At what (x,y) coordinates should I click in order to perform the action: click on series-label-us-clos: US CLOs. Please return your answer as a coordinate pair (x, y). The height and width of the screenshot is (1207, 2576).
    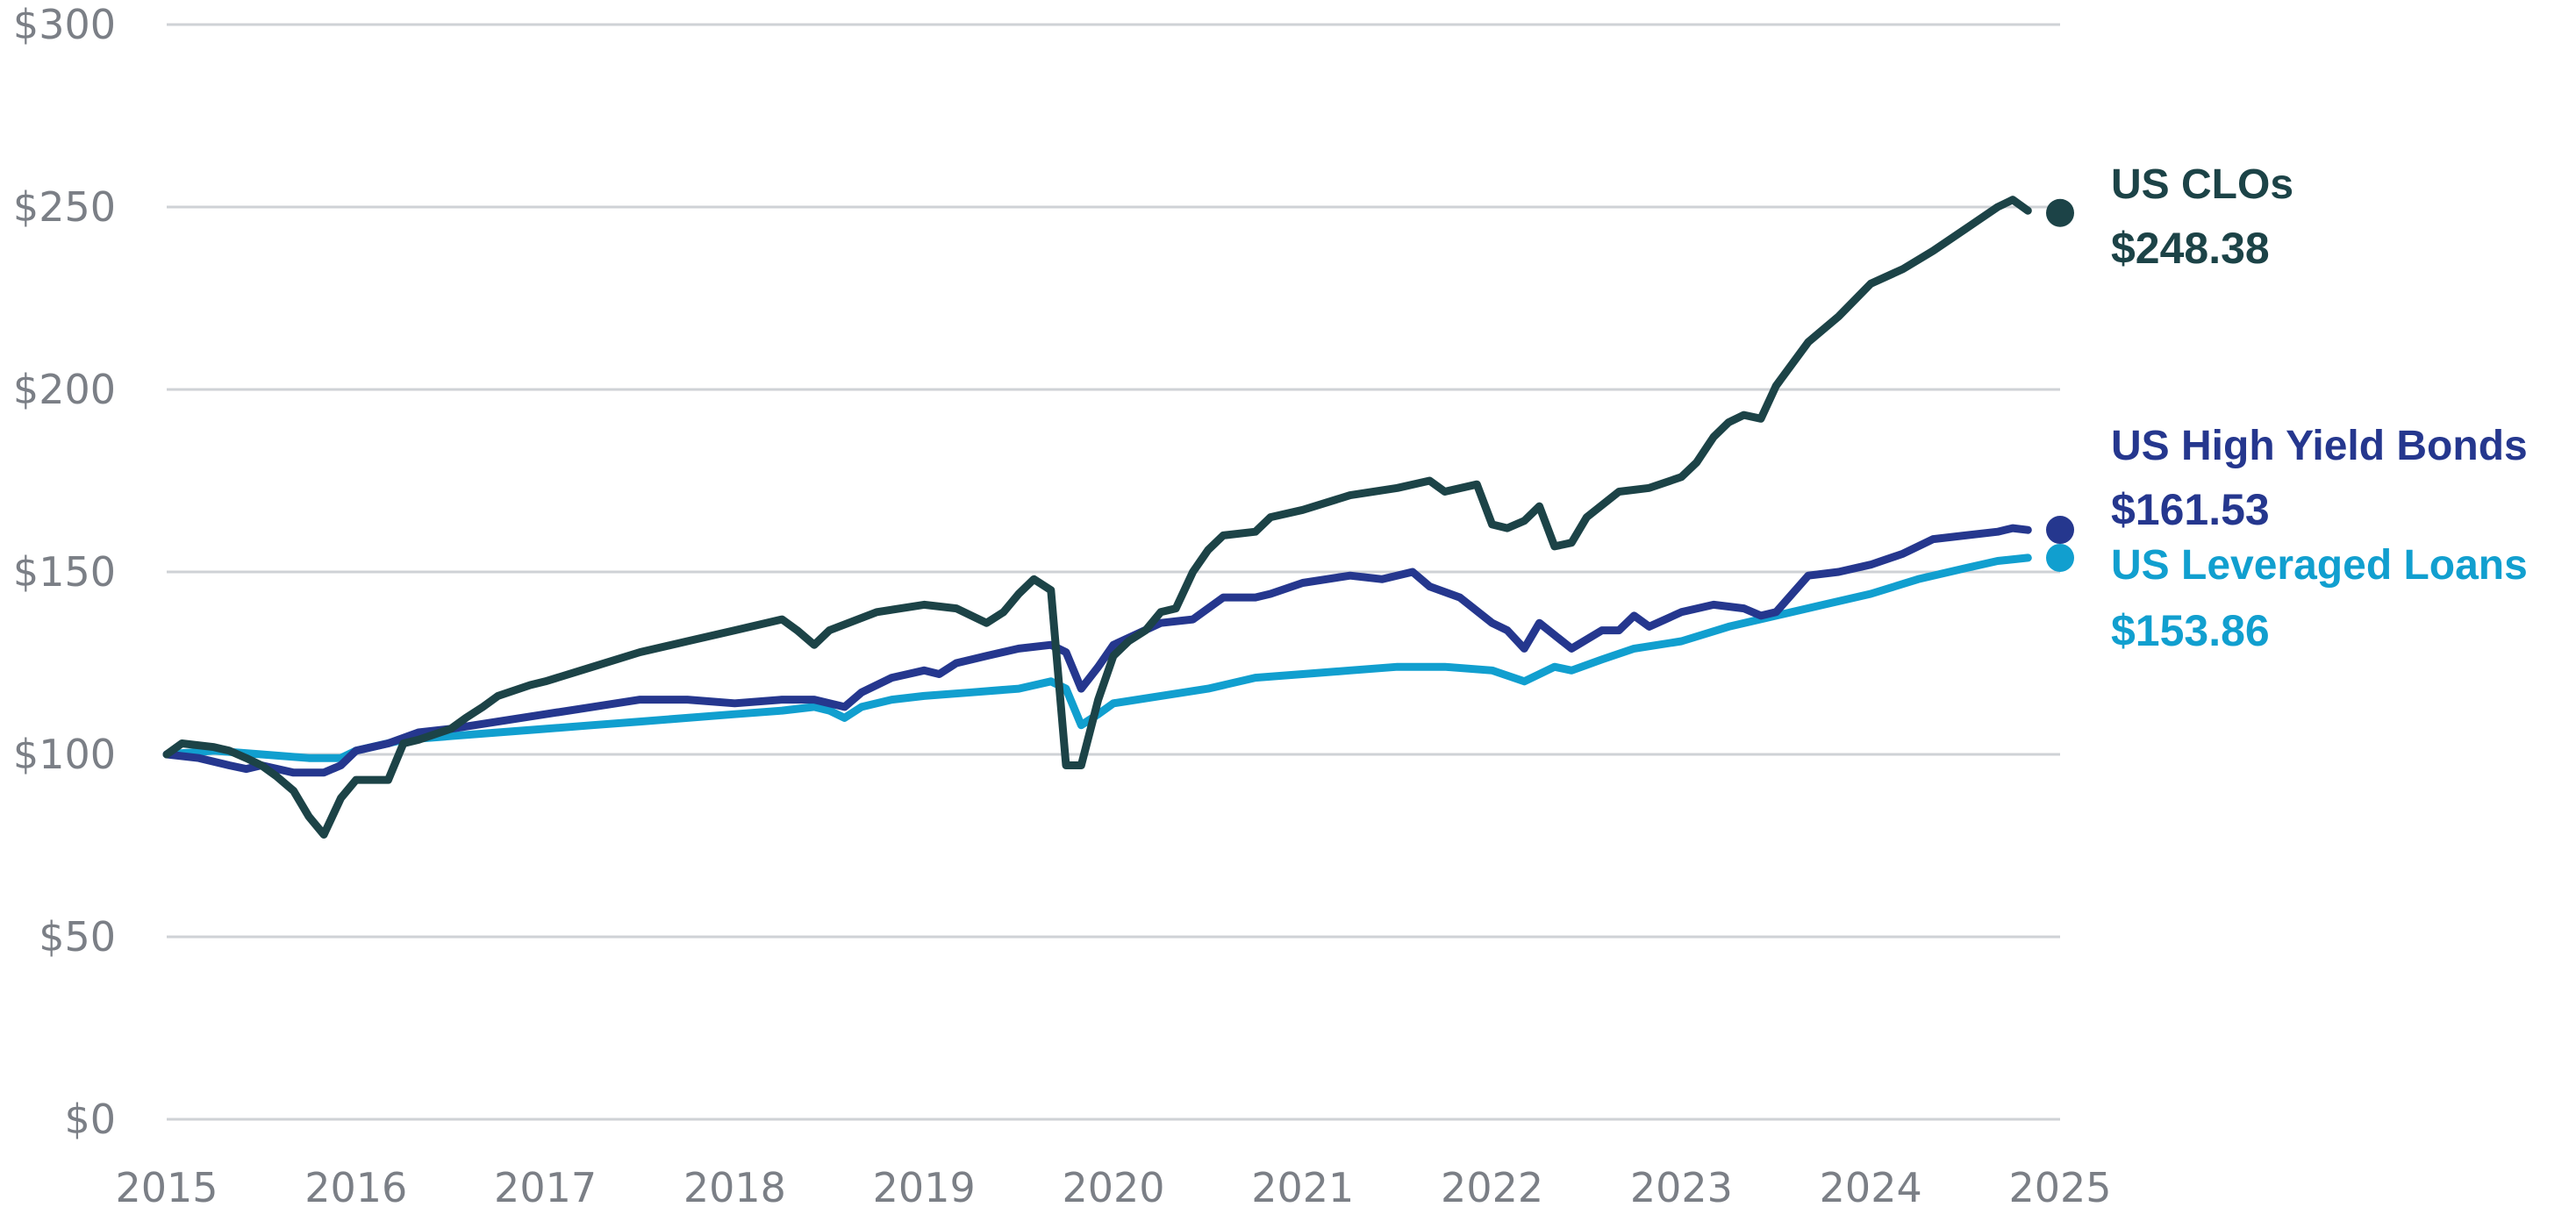
    Looking at the image, I should click on (2202, 184).